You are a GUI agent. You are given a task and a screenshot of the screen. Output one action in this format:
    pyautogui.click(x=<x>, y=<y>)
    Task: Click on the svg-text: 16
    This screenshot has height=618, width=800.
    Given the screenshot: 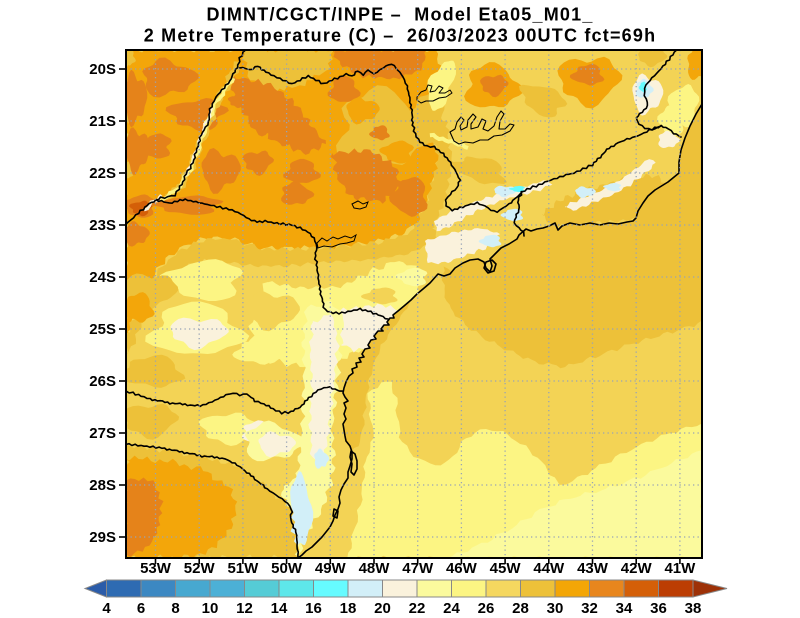 What is the action you would take?
    pyautogui.click(x=313, y=608)
    